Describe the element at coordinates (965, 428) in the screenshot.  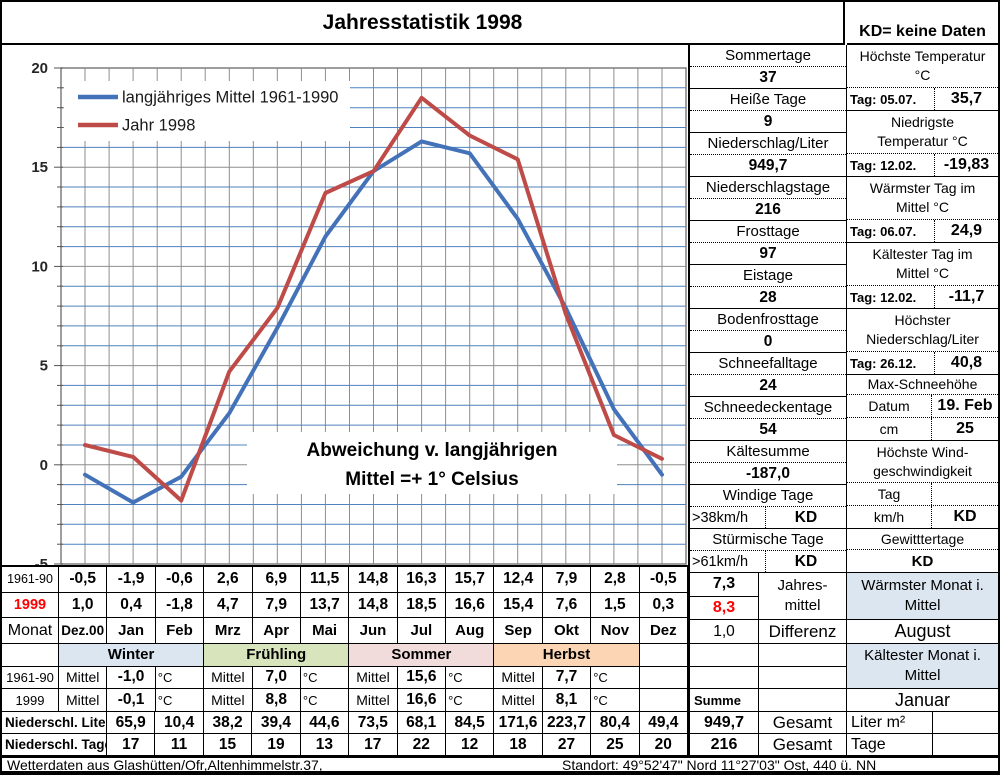
I see `stat-detail-row-value: 25` at that location.